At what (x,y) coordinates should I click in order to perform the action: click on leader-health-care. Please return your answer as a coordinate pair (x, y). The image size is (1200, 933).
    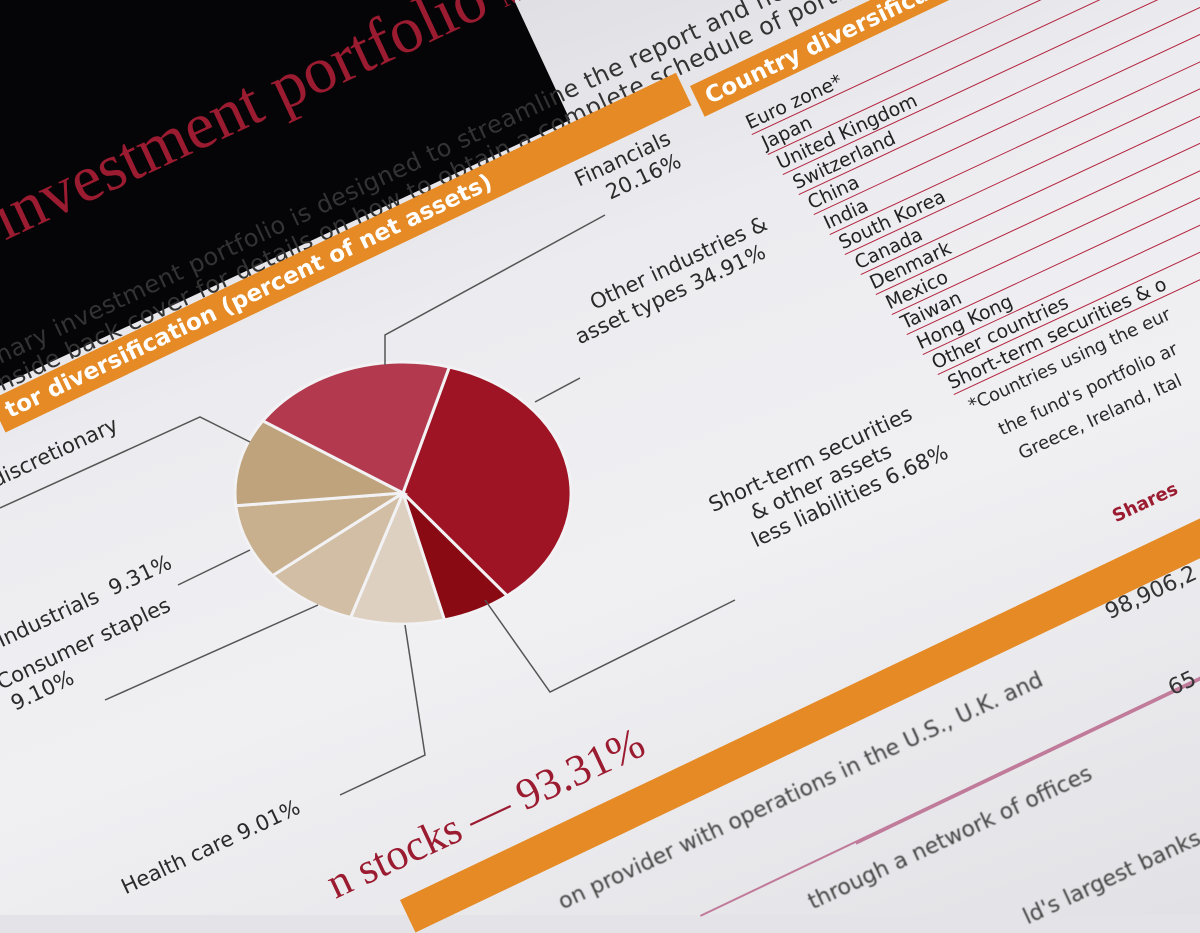
    Looking at the image, I should click on (382, 710).